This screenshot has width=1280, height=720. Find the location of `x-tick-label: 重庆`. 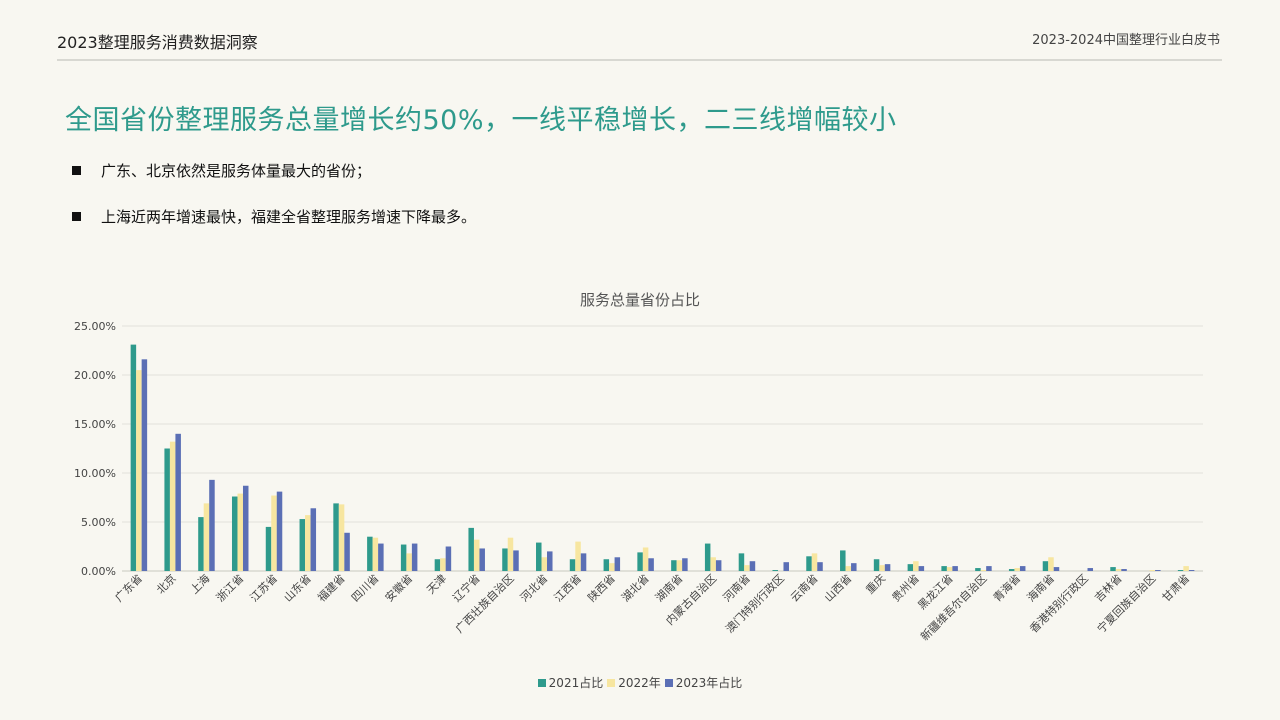

x-tick-label: 重庆 is located at coordinates (875, 583).